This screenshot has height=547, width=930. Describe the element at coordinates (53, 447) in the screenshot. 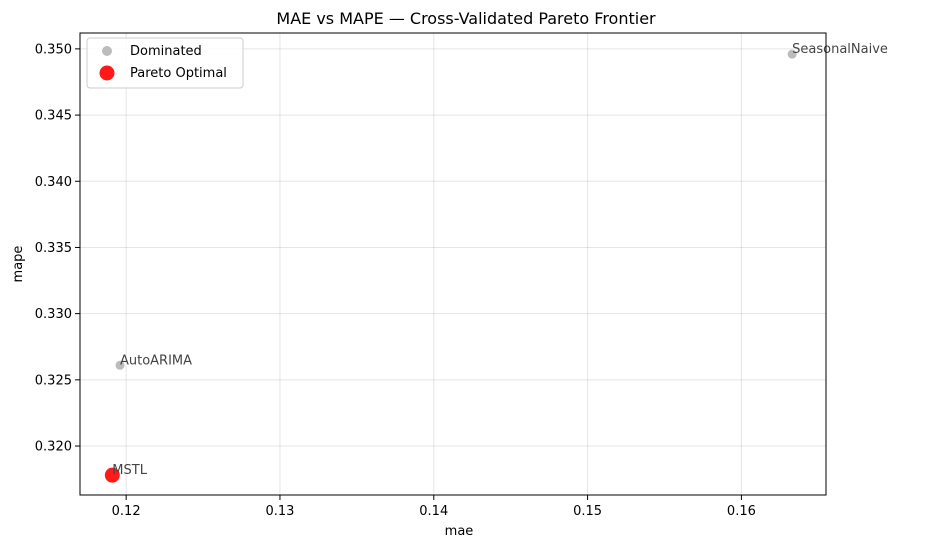

I see `y-tick-label: 0.320` at that location.